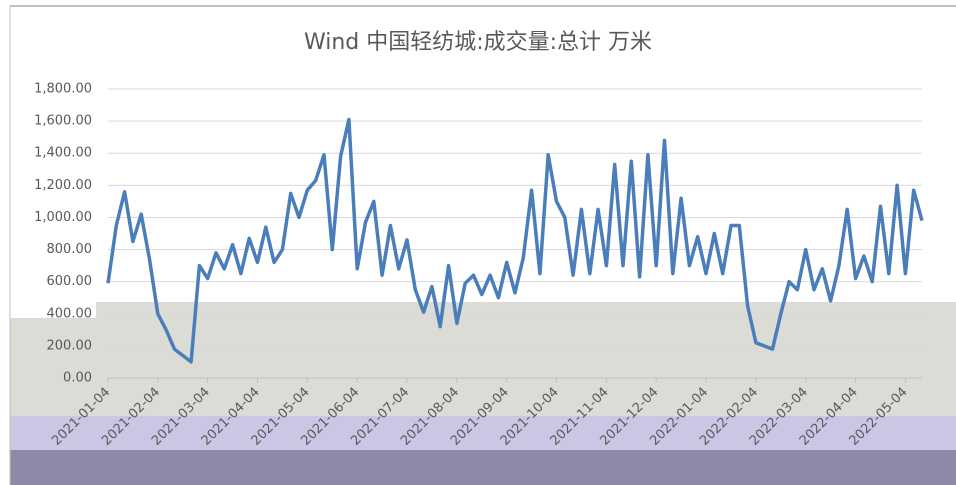  Describe the element at coordinates (70, 345) in the screenshot. I see `y-tick-label: 200.00` at that location.